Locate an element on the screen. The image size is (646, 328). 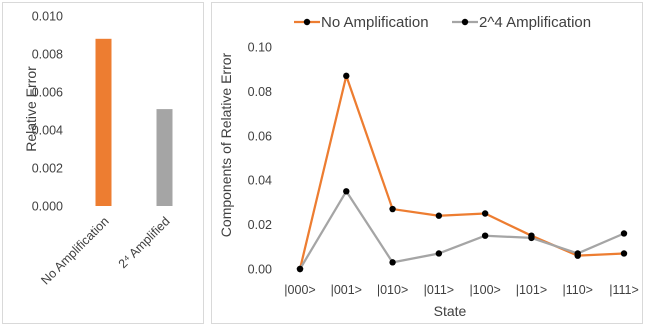
line-chart-x-axis-title: State is located at coordinates (450, 311).